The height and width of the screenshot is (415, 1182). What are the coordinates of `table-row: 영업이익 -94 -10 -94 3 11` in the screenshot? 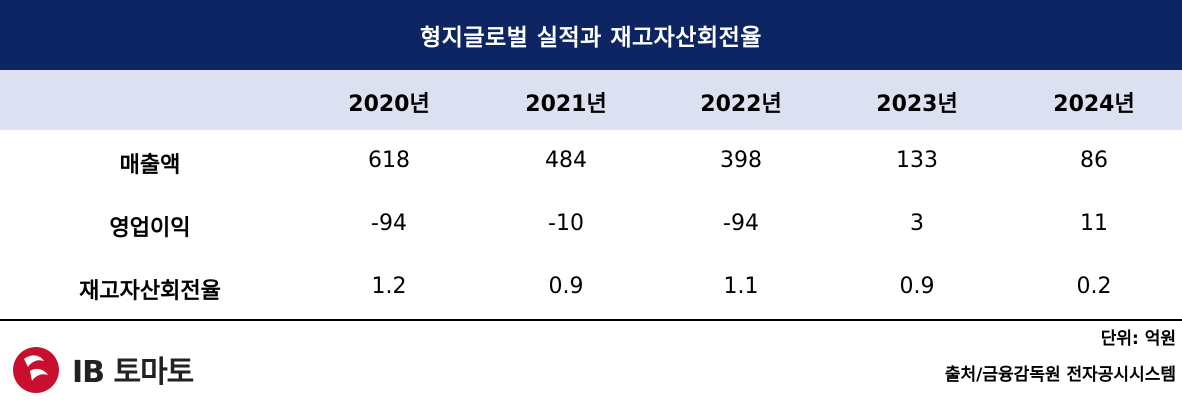 It's located at (591, 224).